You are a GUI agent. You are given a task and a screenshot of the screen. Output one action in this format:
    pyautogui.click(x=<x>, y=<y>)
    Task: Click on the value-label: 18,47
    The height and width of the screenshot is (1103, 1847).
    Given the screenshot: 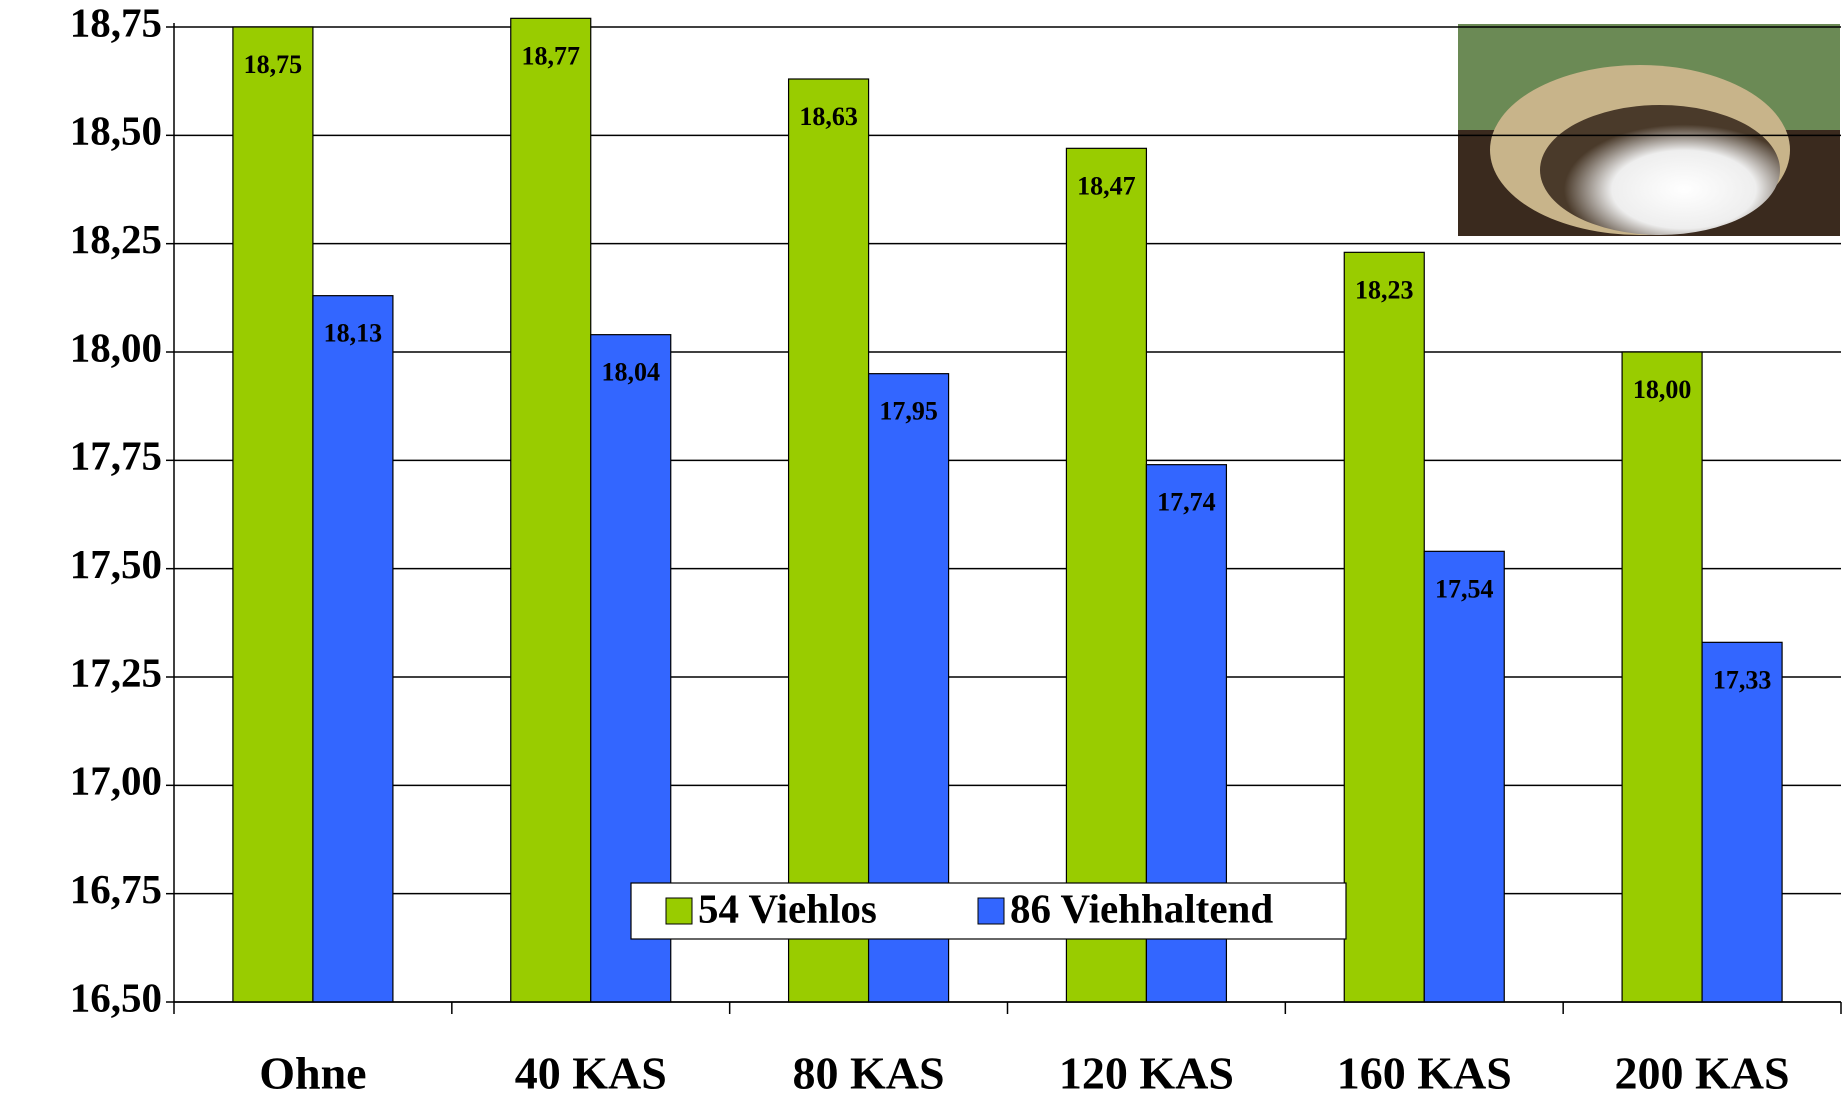 What is the action you would take?
    pyautogui.click(x=1106, y=185)
    